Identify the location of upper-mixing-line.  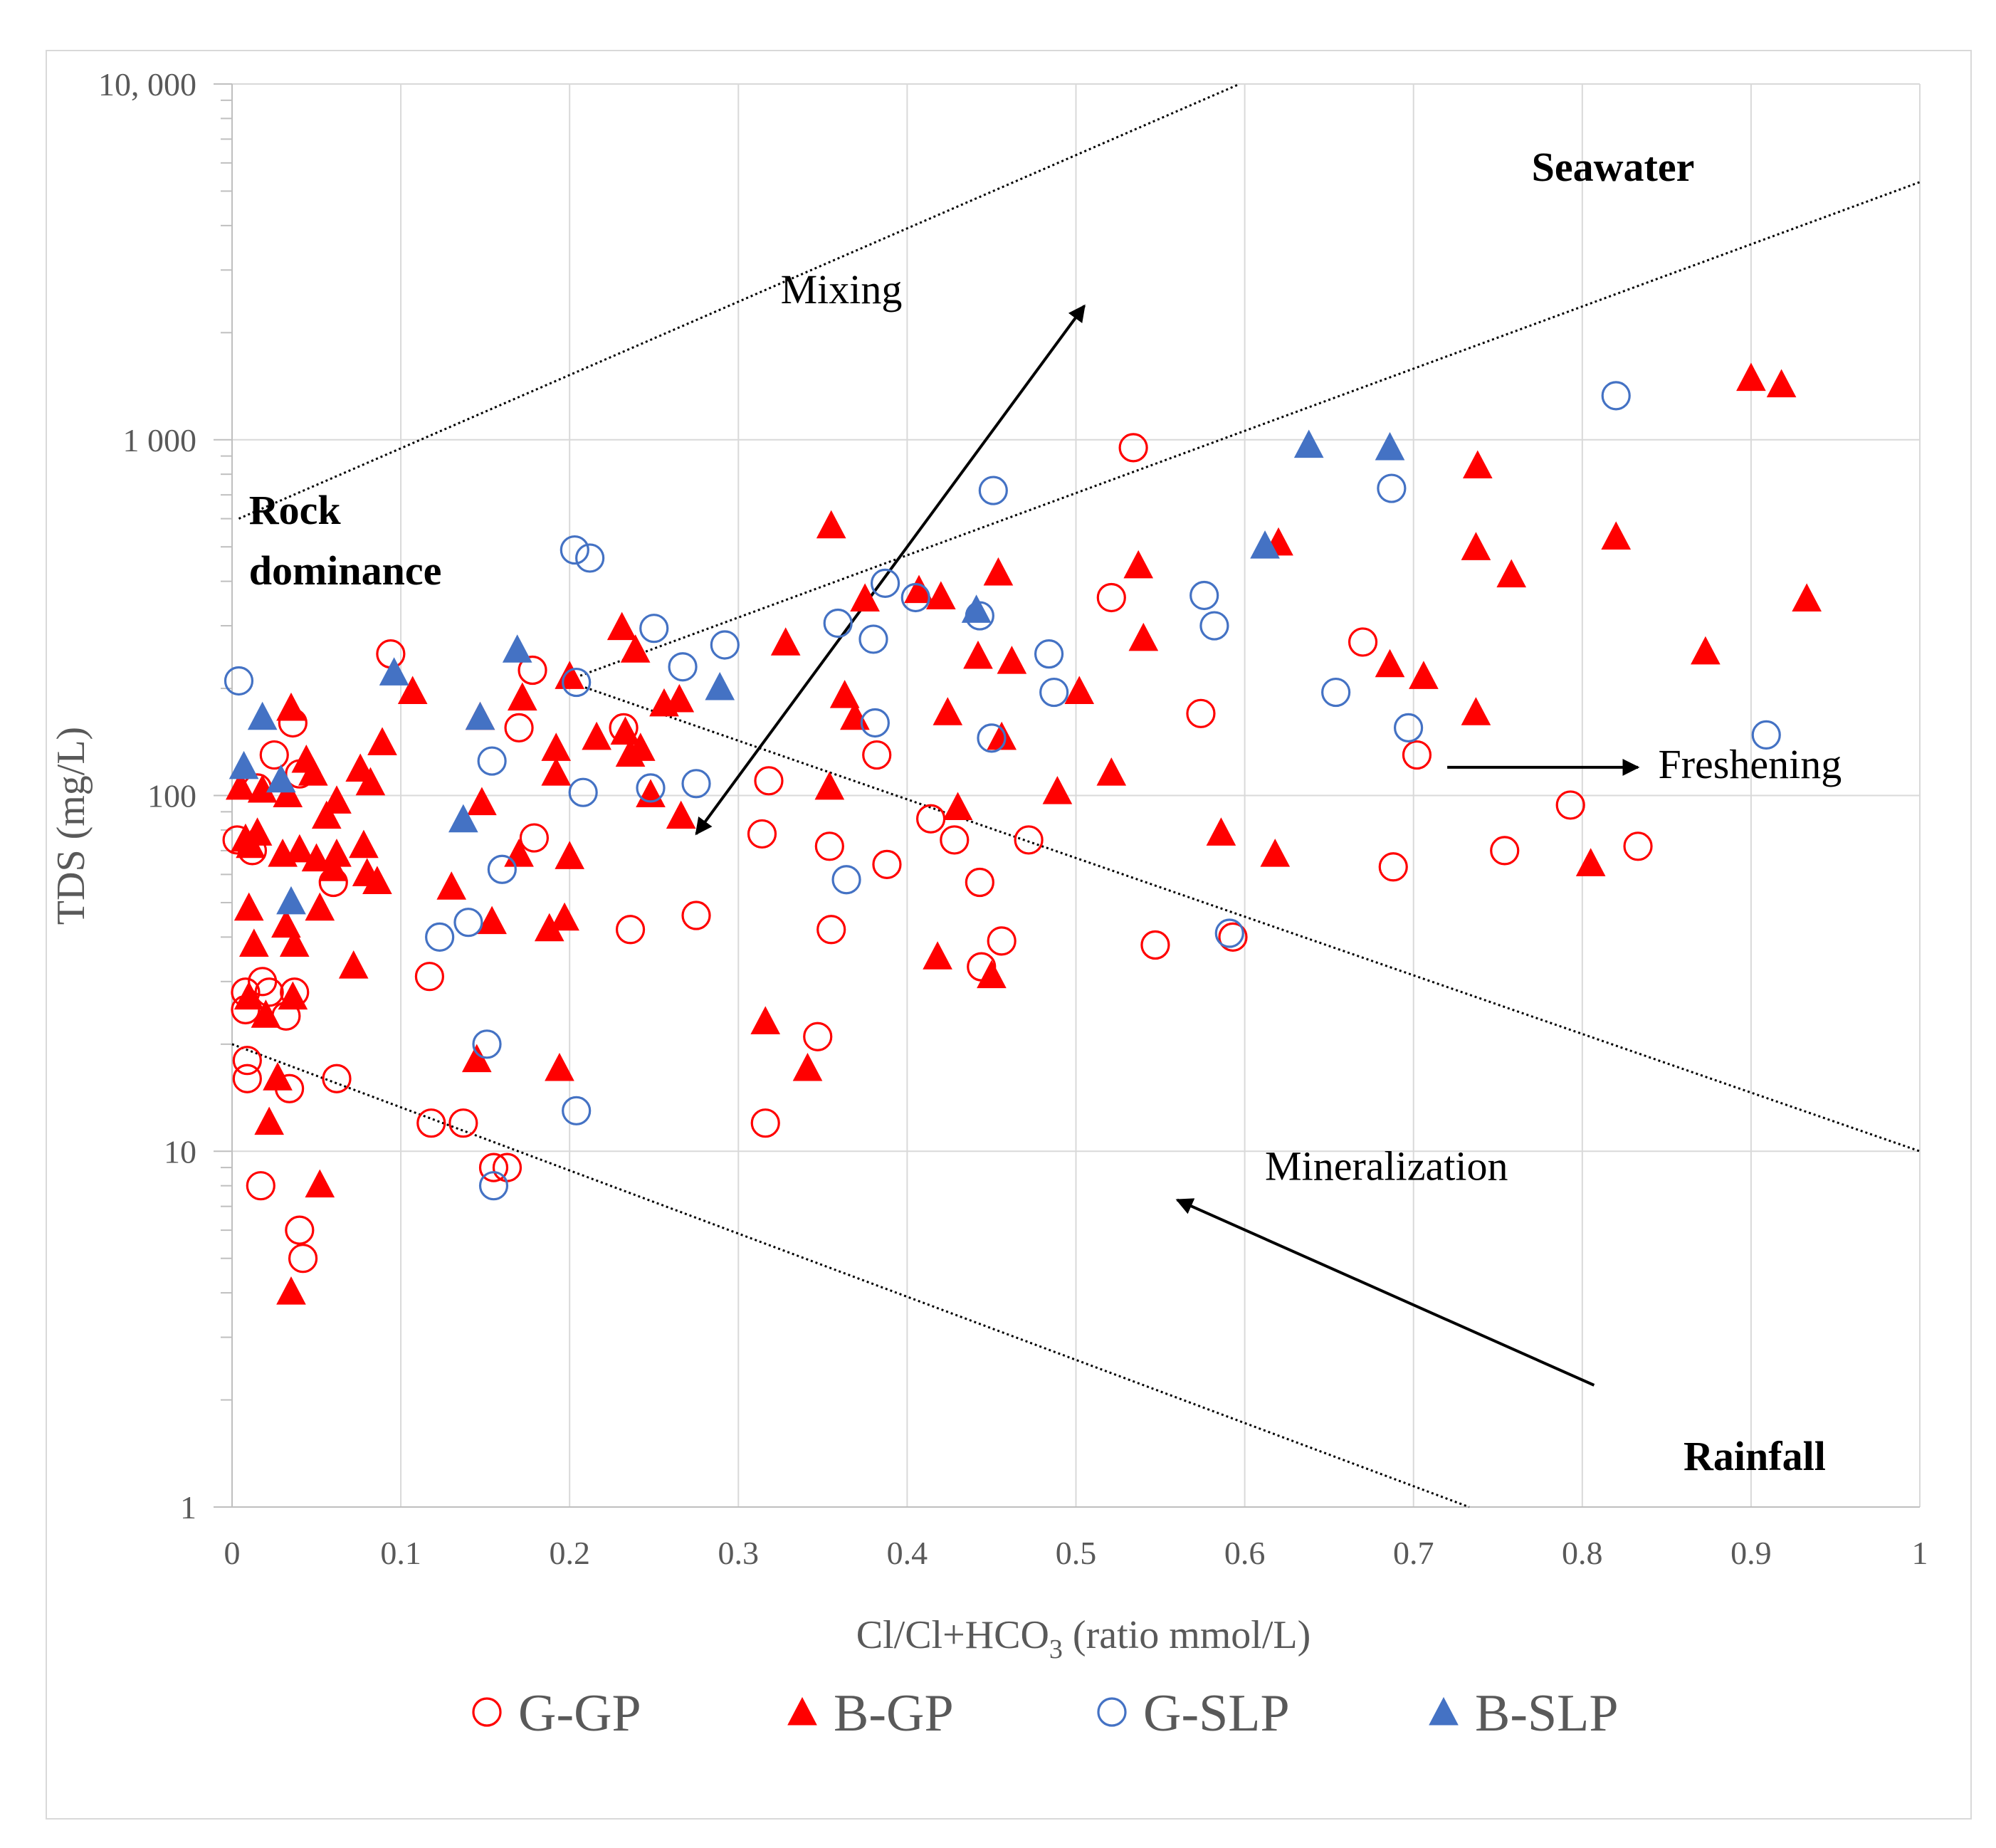
(739, 301).